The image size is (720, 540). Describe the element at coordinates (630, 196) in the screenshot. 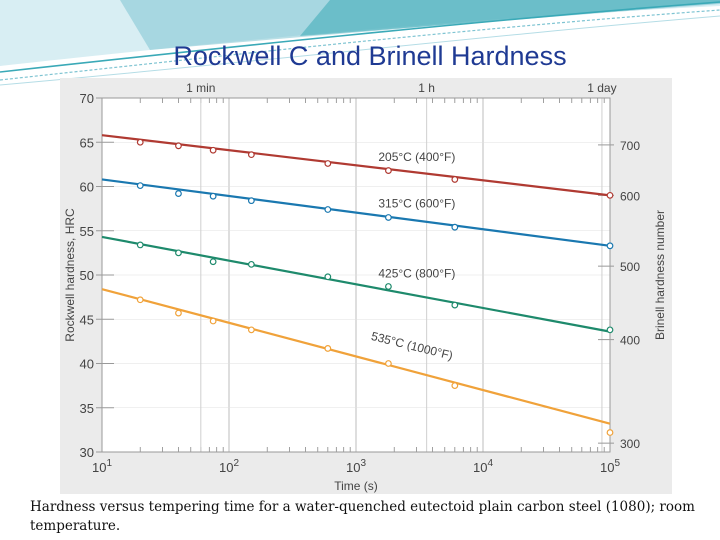

I see `y2-tick-label: 600` at that location.